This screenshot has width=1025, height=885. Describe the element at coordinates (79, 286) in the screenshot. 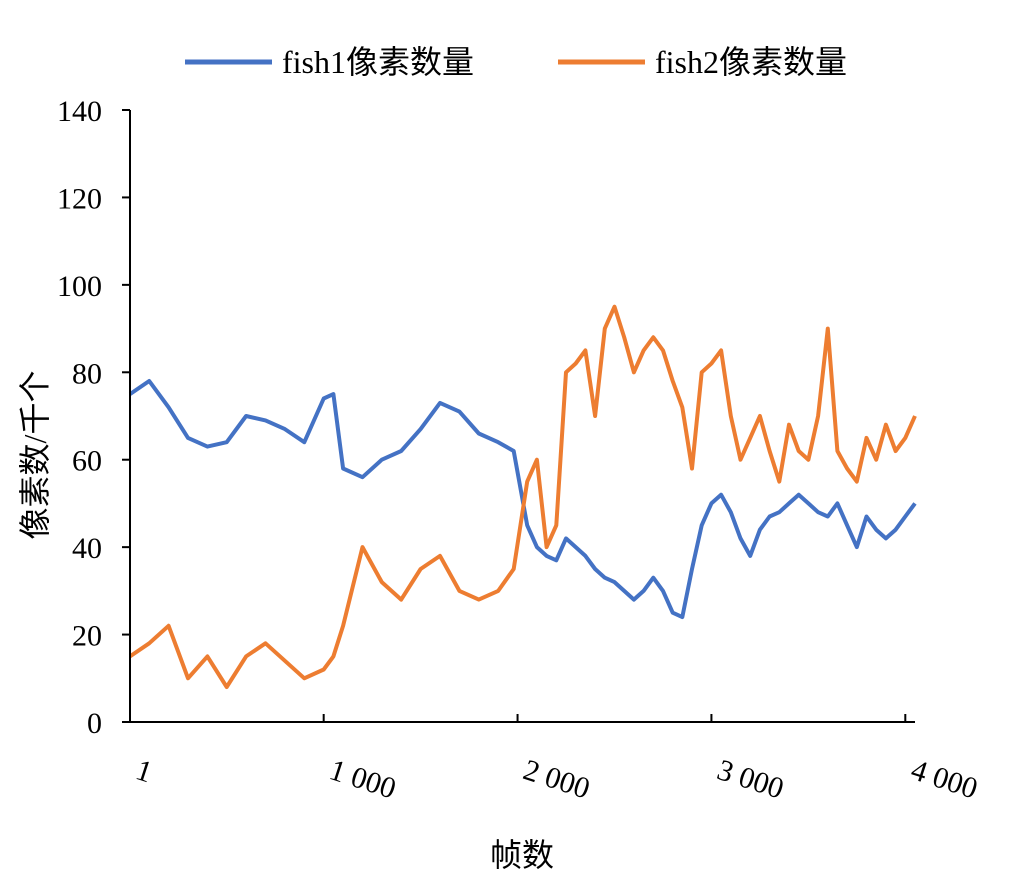

I see `y-tick-label: 100` at that location.